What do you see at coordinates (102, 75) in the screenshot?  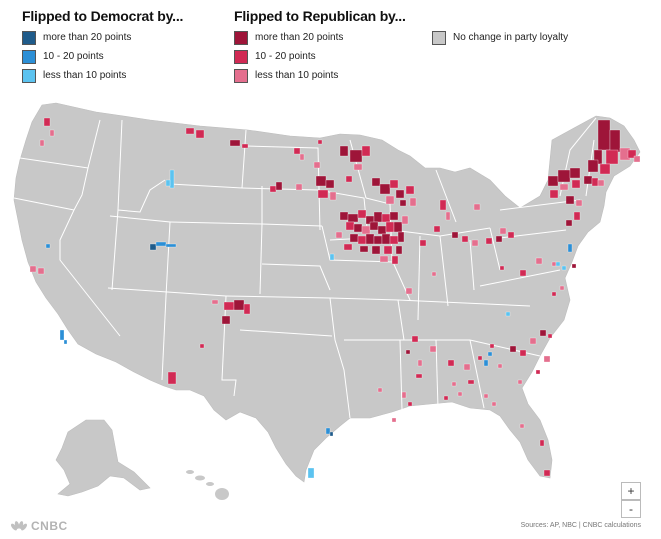 I see `legend-item: less than 10 points` at bounding box center [102, 75].